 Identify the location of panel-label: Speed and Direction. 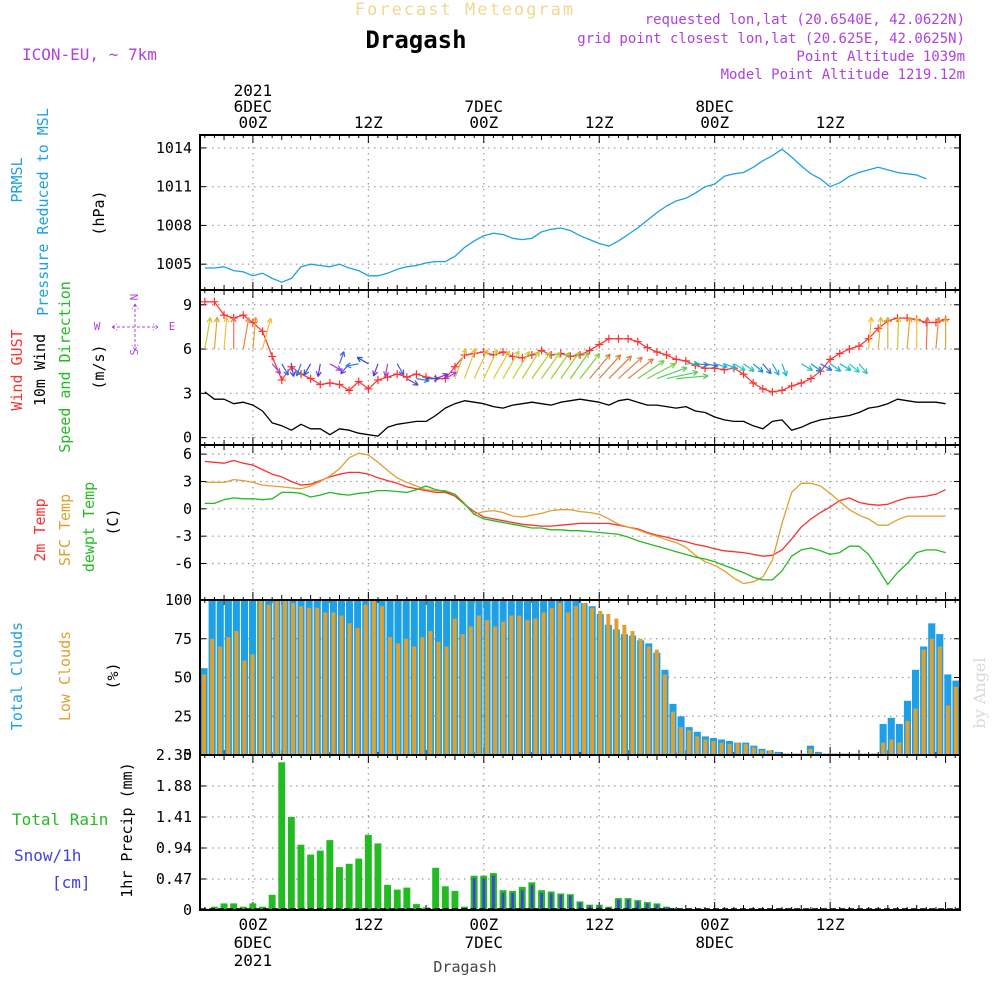
(65, 367).